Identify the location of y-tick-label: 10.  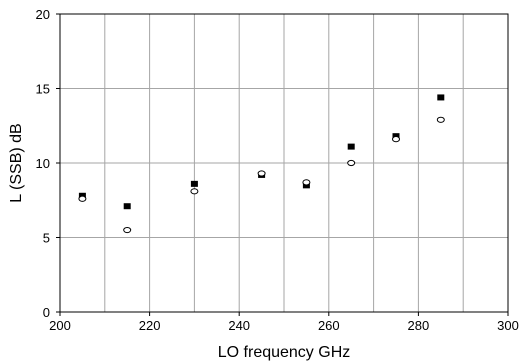
(43, 163).